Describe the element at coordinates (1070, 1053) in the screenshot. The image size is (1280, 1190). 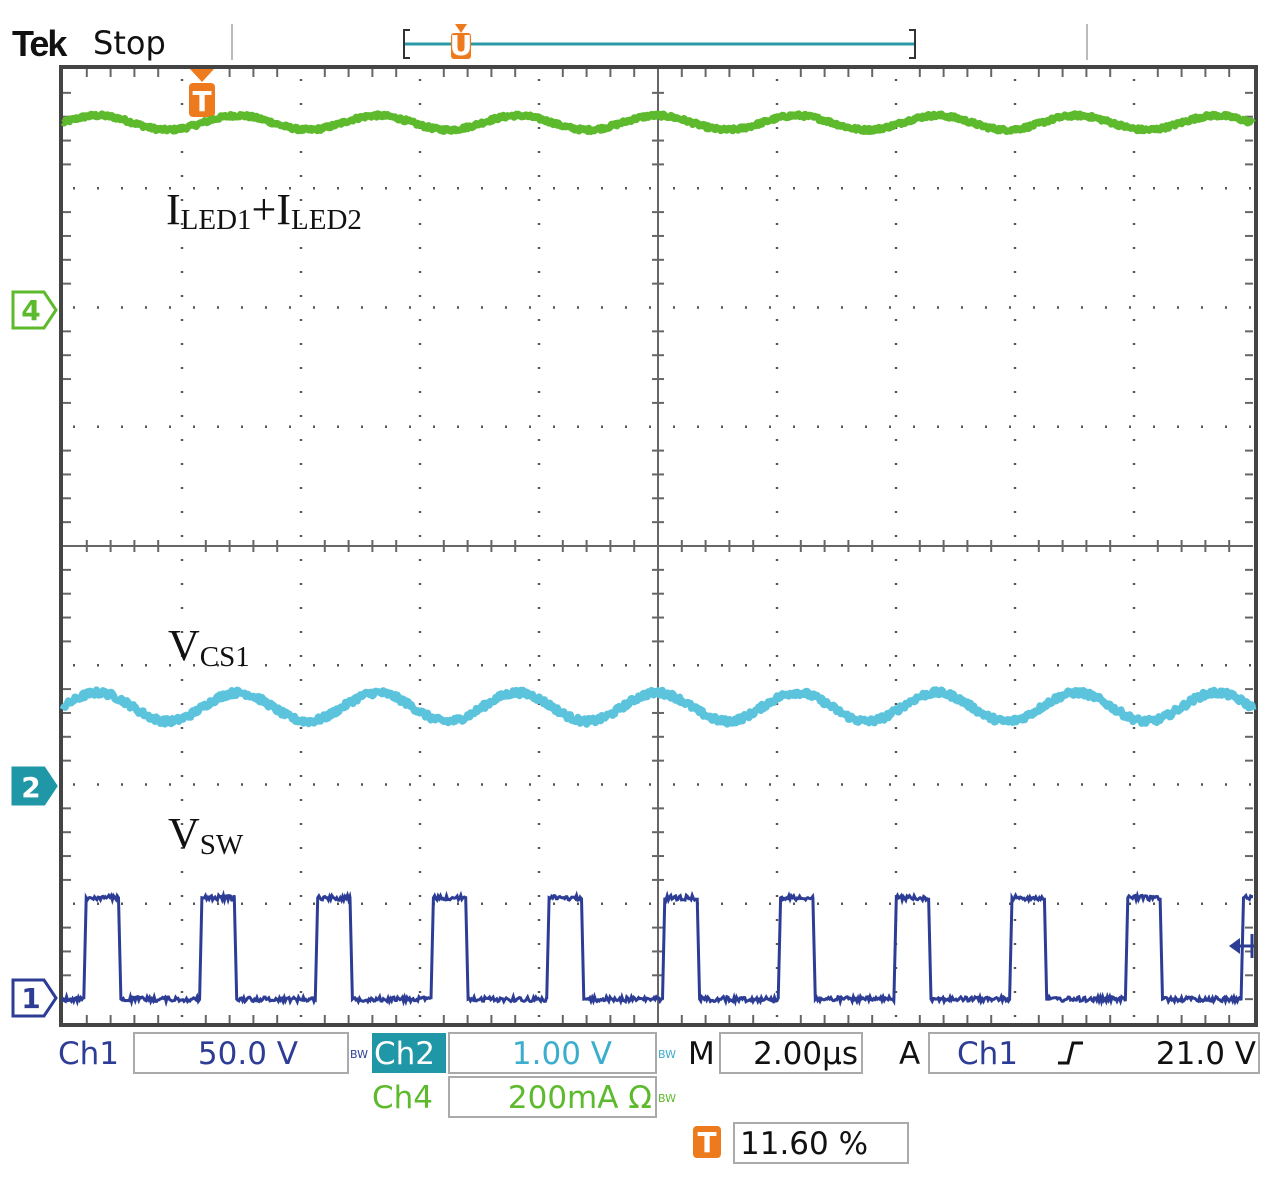
I see `rising-edge-icon` at that location.